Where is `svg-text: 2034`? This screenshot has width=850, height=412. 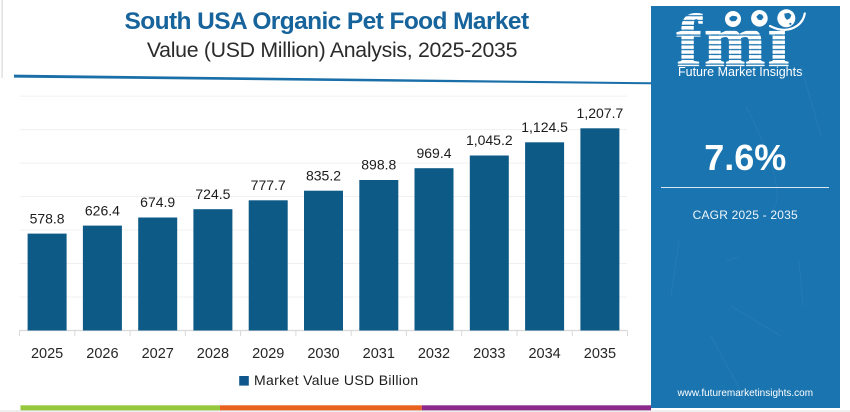
svg-text: 2034 is located at coordinates (544, 354).